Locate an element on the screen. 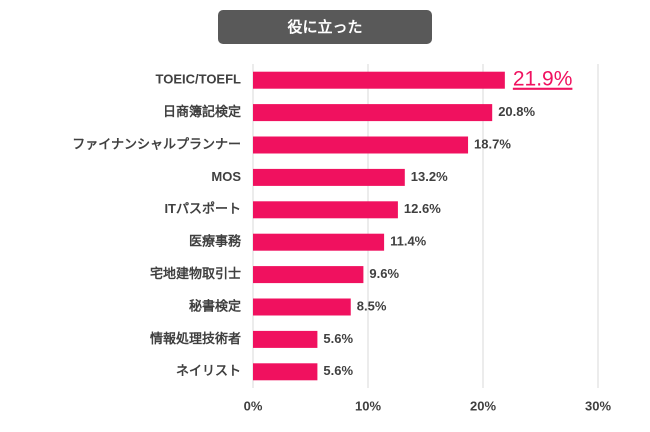 This screenshot has height=432, width=650. title-box is located at coordinates (325, 27).